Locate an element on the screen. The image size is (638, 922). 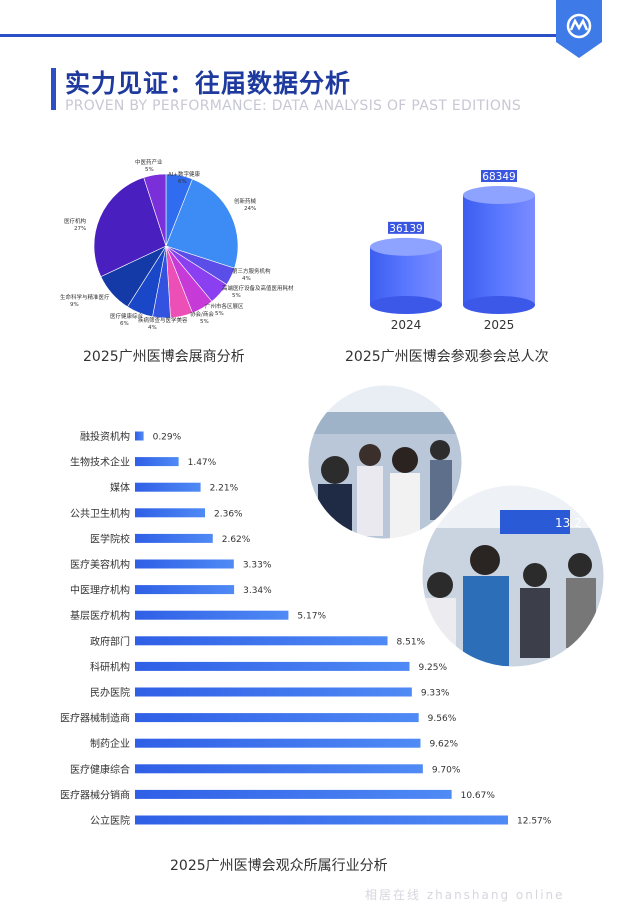
bar-value-label: 3.34% is located at coordinates (257, 591).